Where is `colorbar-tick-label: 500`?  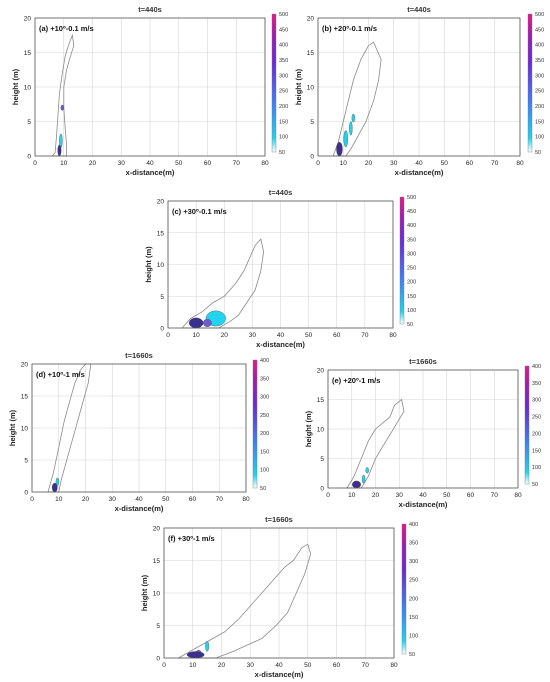 colorbar-tick-label: 500 is located at coordinates (283, 15).